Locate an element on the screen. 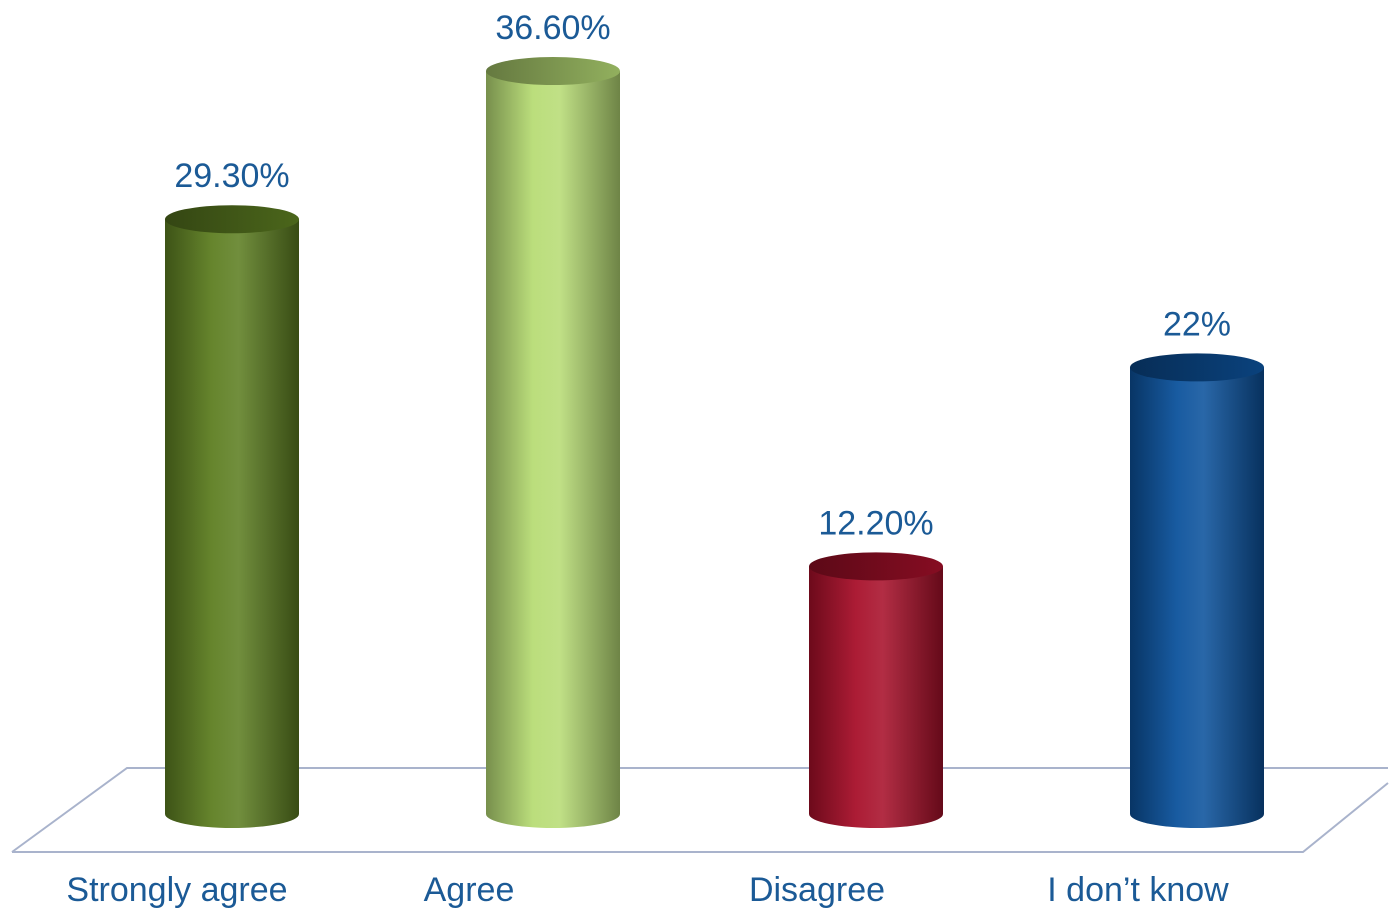 The image size is (1390, 916). category-label: Strongly agree is located at coordinates (176, 890).